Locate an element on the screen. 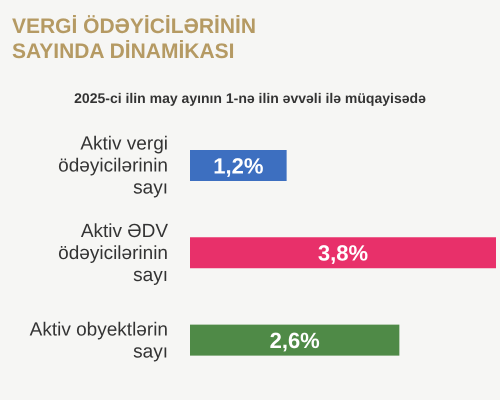 The width and height of the screenshot is (500, 400). y-tick-label: Aktiv obyektlərin sayı is located at coordinates (99, 340).